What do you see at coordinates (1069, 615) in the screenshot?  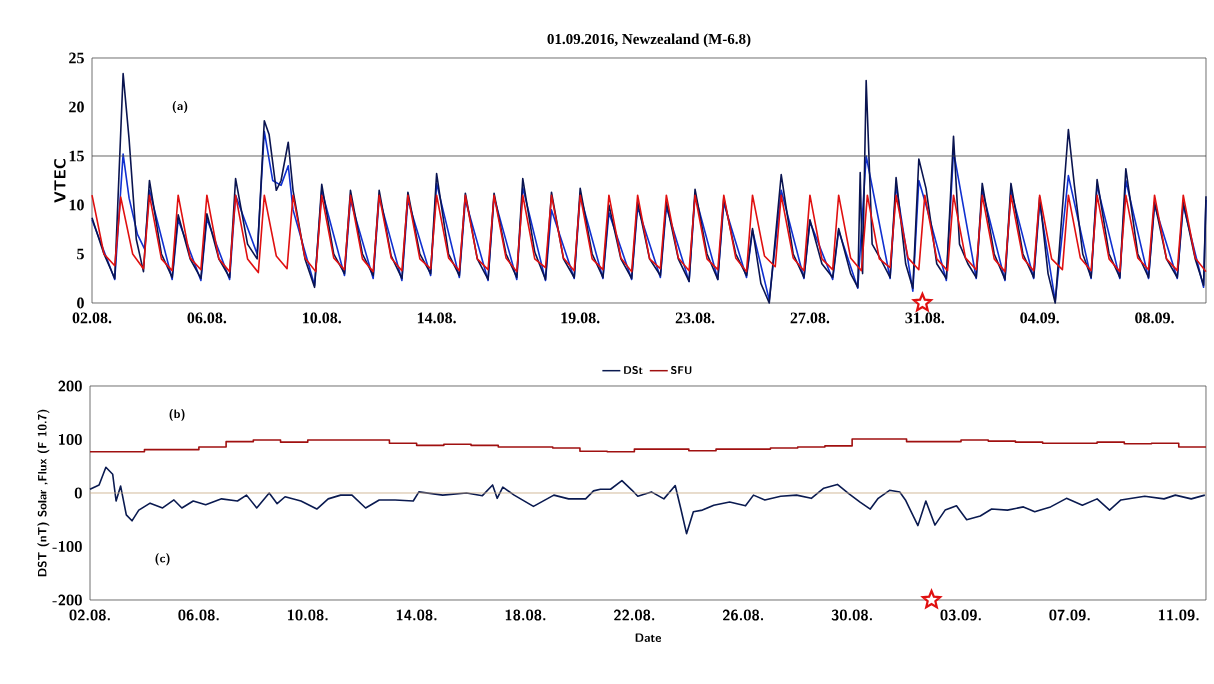 I see `x-tick-label: 07.09.` at bounding box center [1069, 615].